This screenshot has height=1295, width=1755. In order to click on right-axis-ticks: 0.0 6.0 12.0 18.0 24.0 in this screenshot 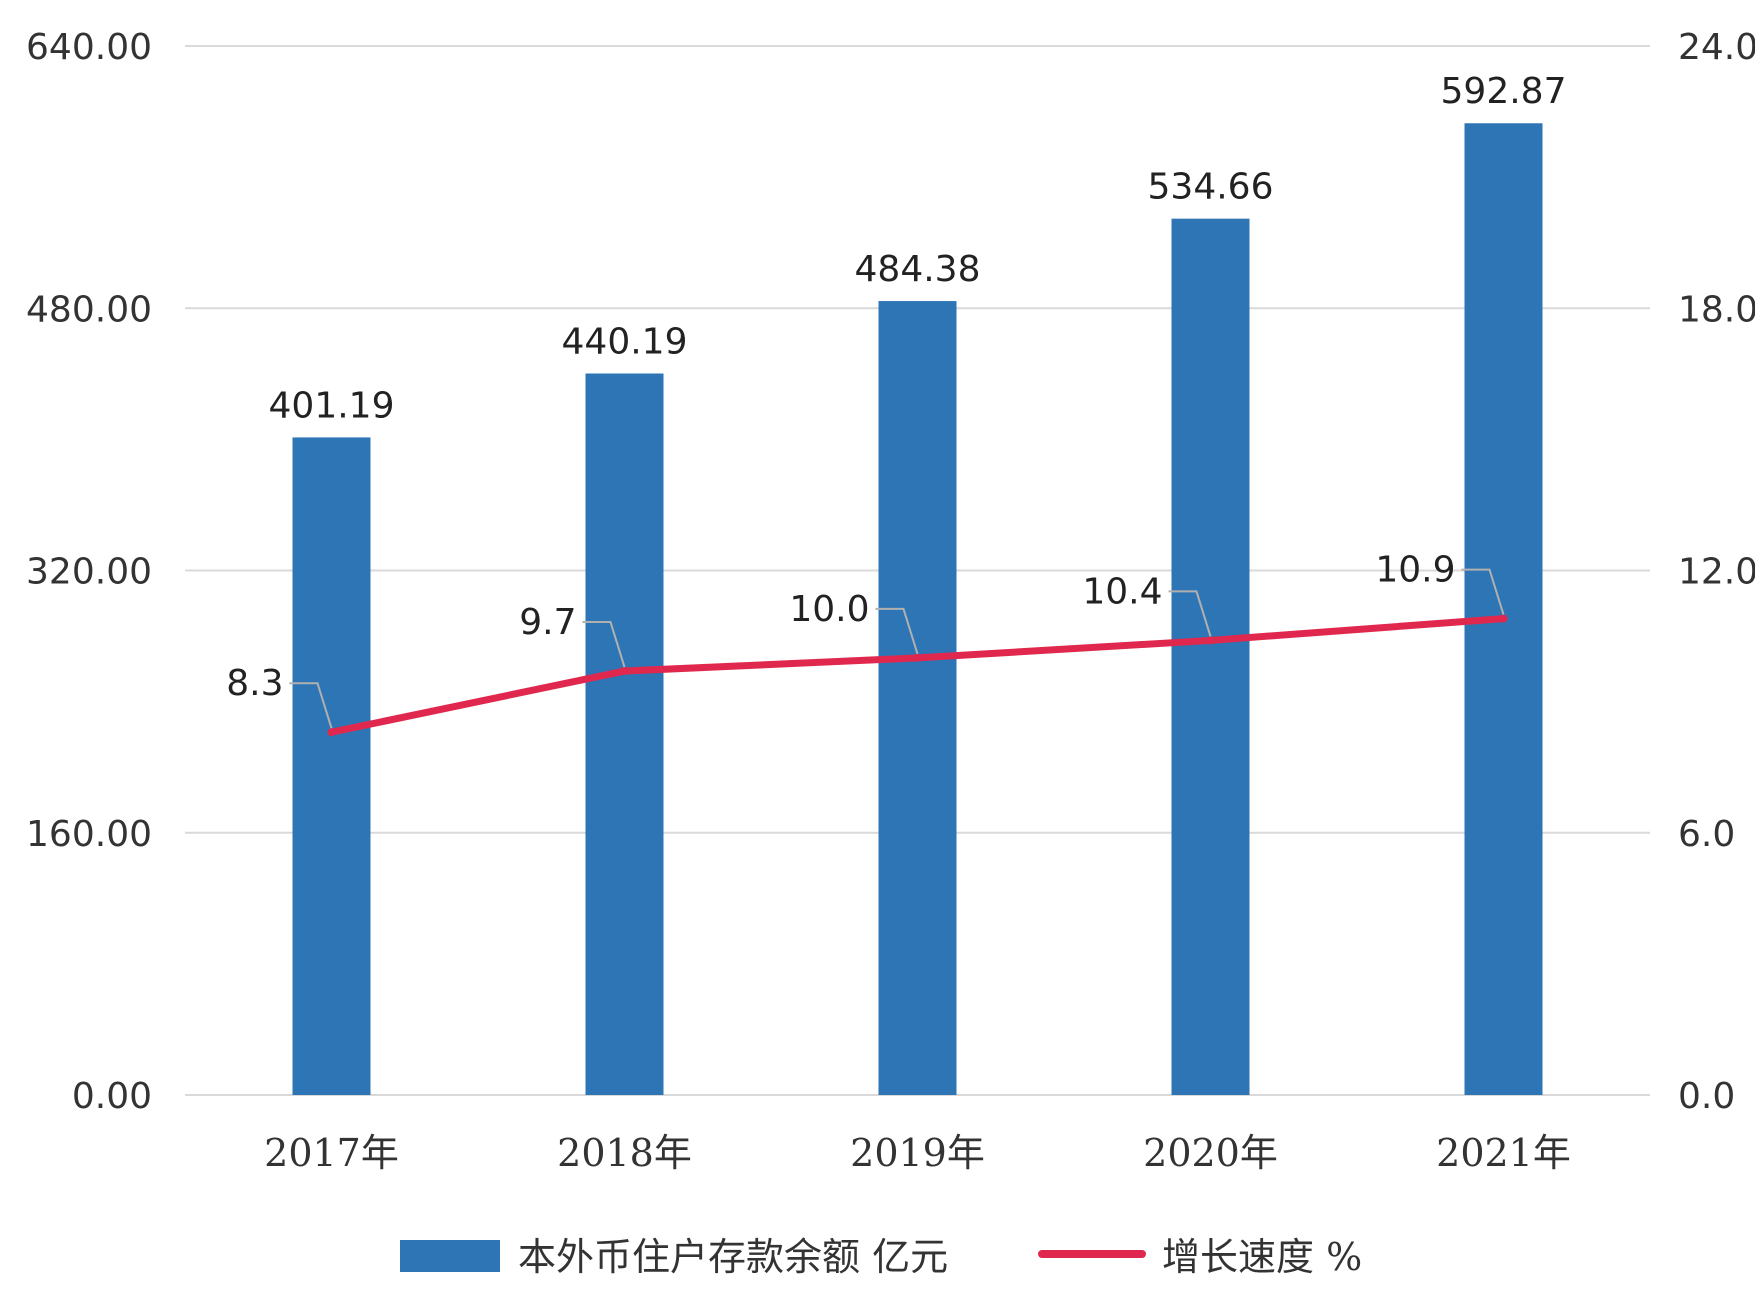, I will do `click(1716, 572)`.